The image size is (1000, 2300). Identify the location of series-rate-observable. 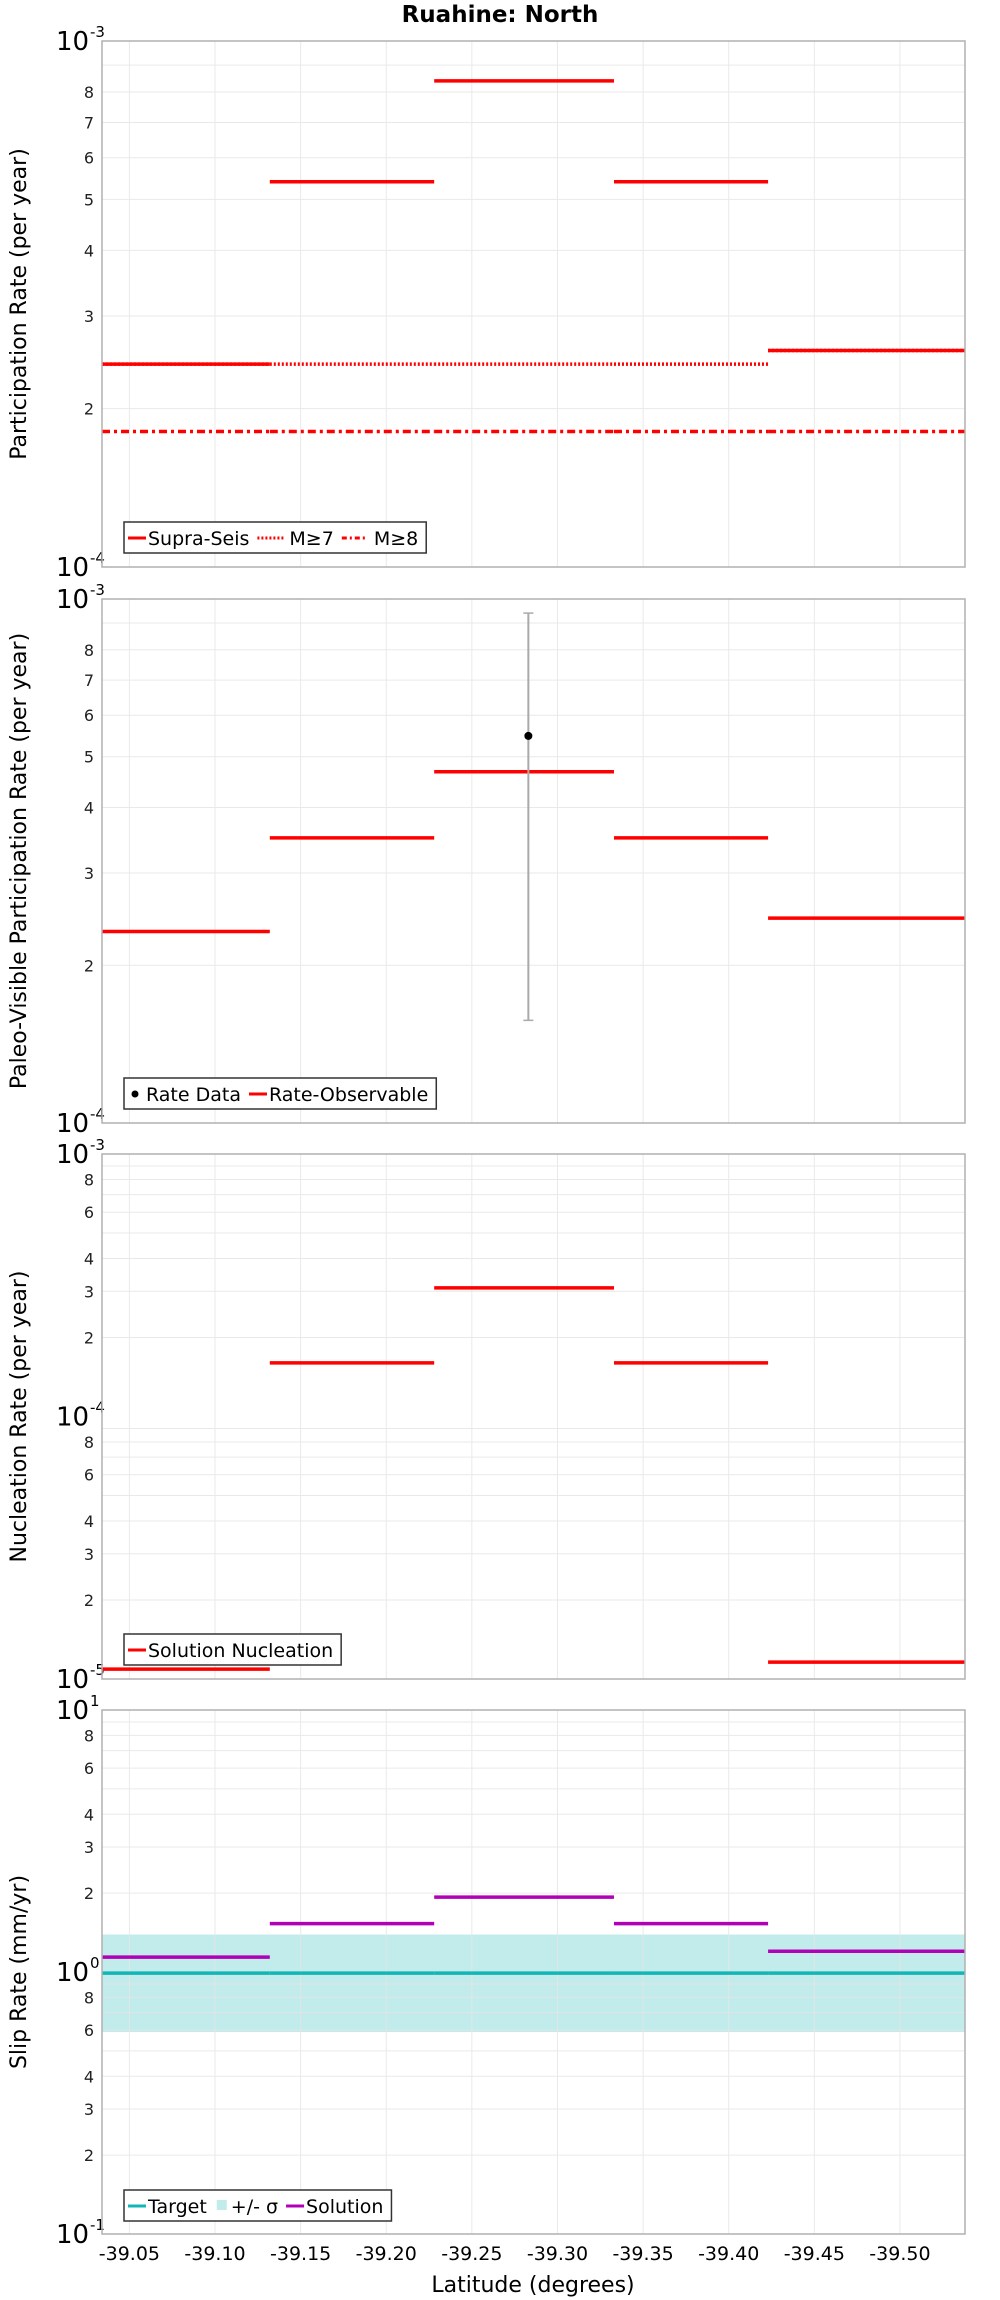
(533, 852).